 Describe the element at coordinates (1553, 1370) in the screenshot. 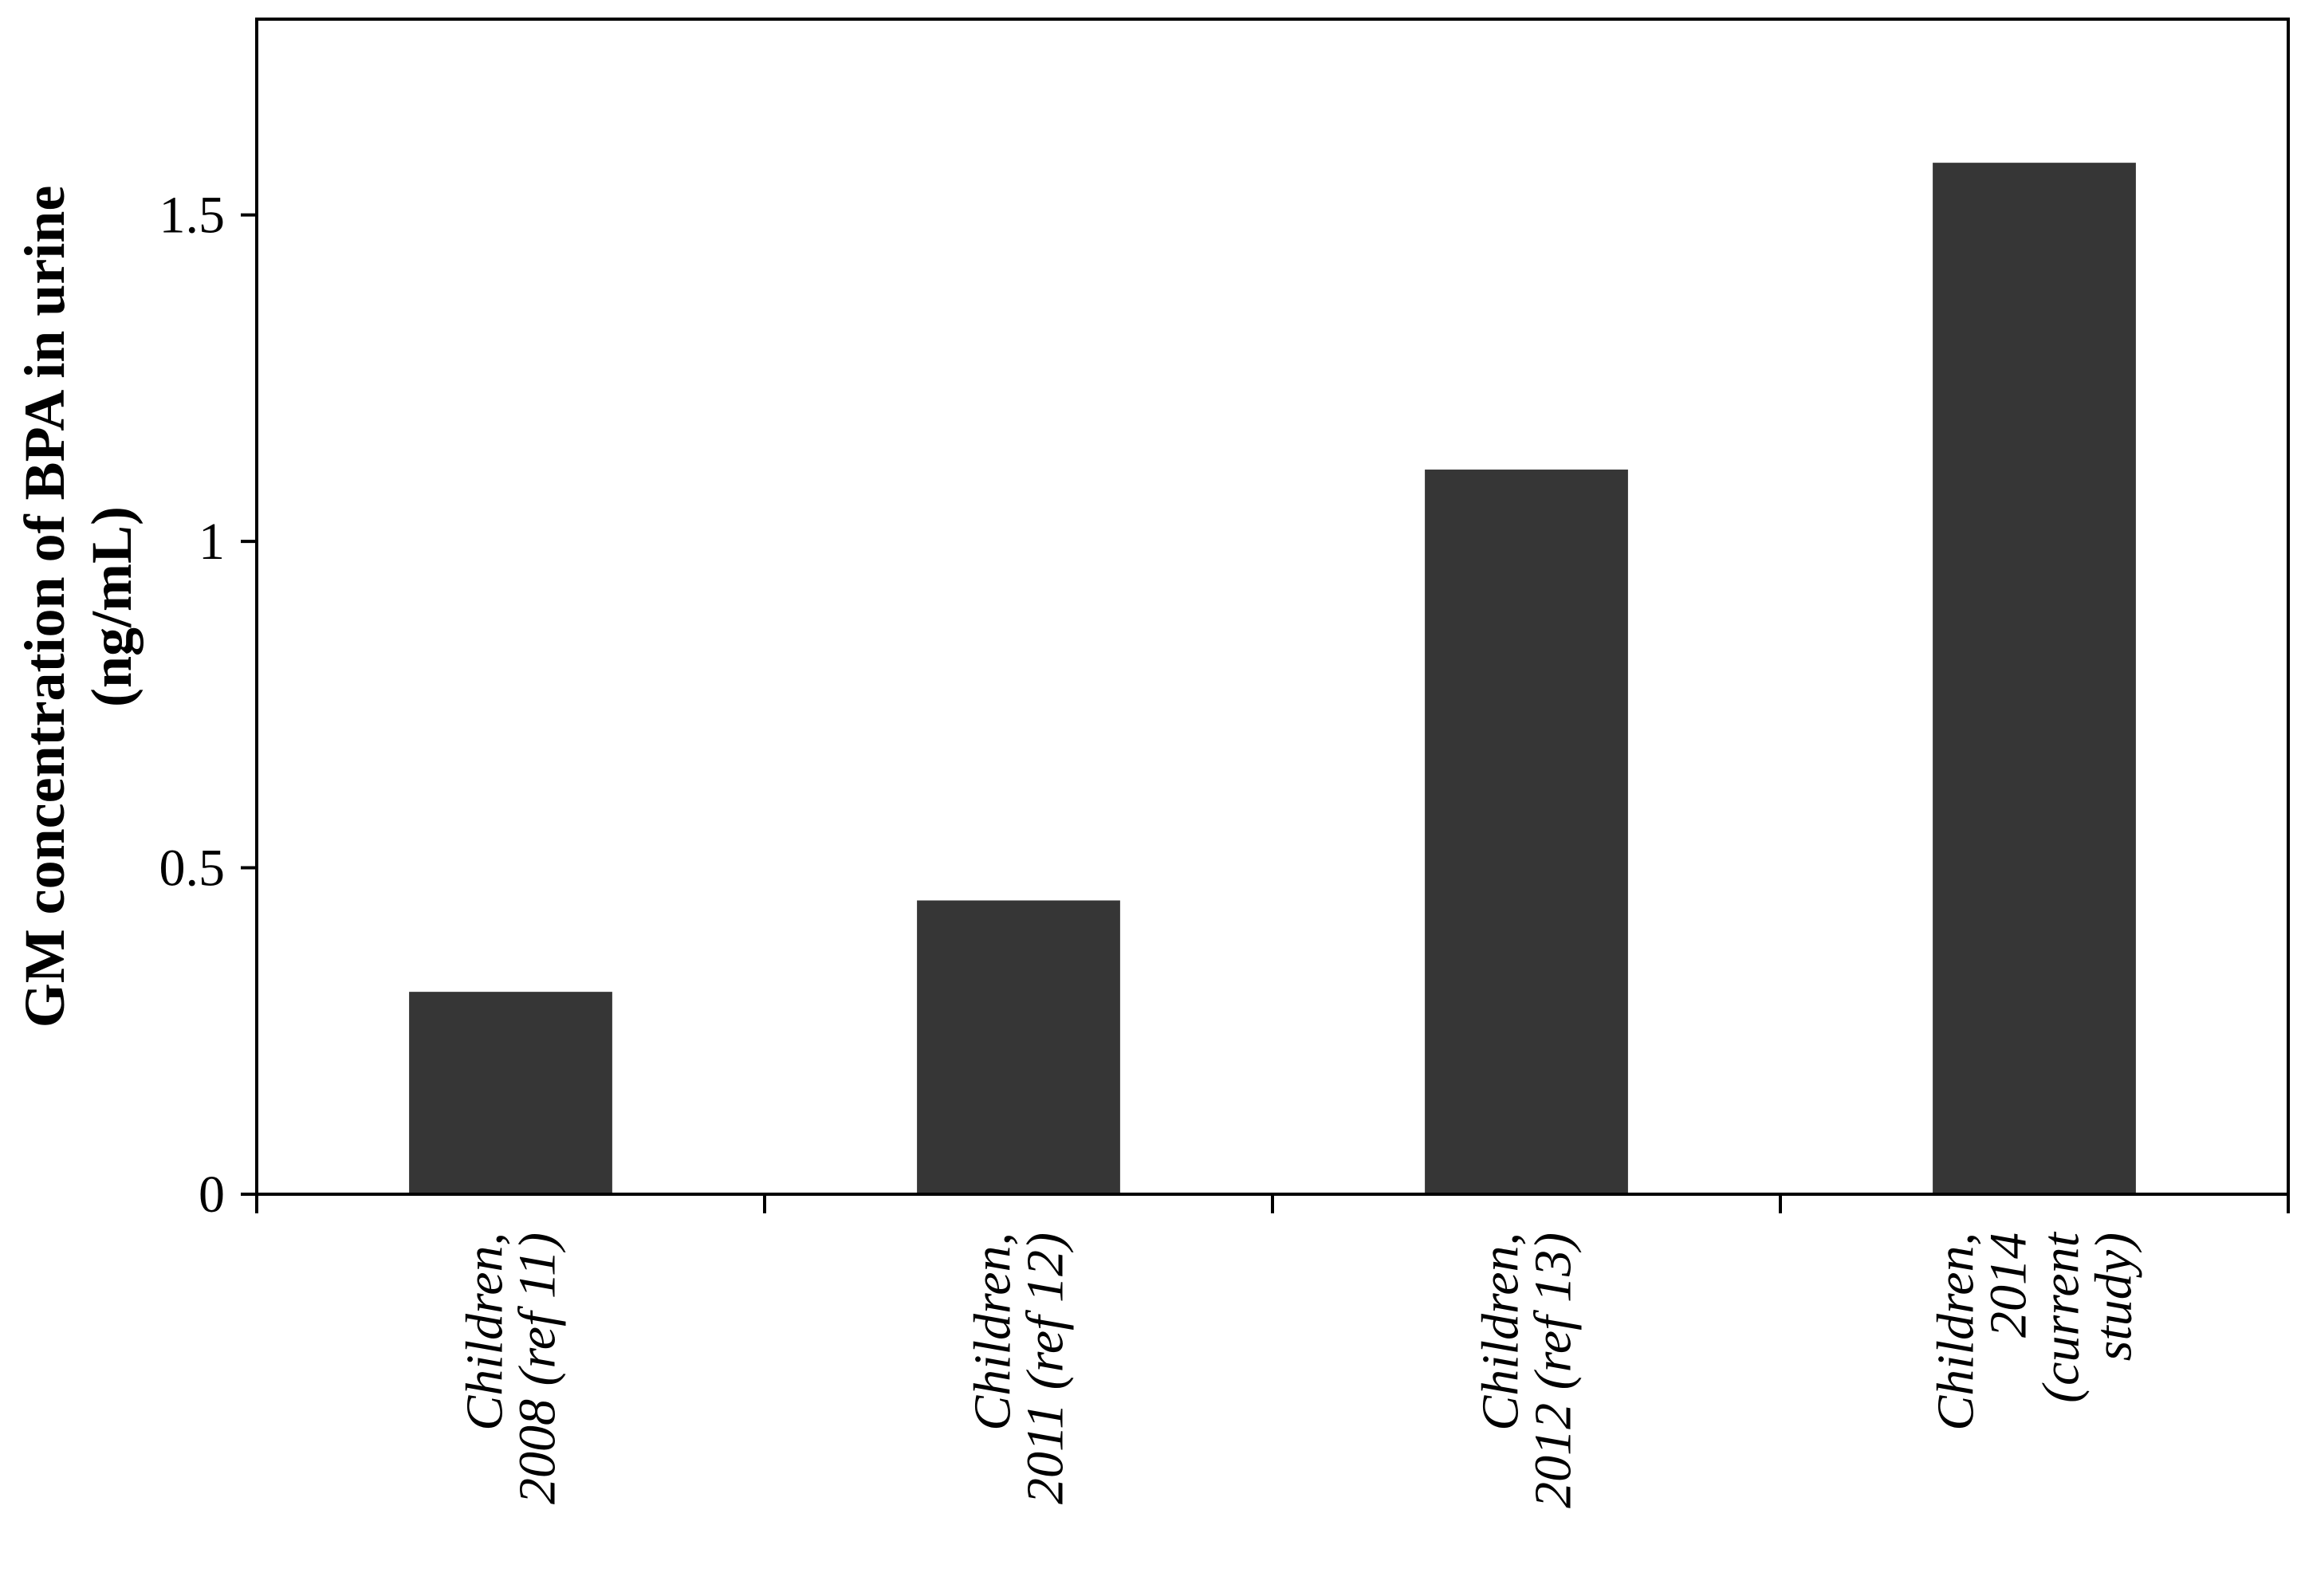

I see `x-category-label: 2012 (ref 13)` at that location.